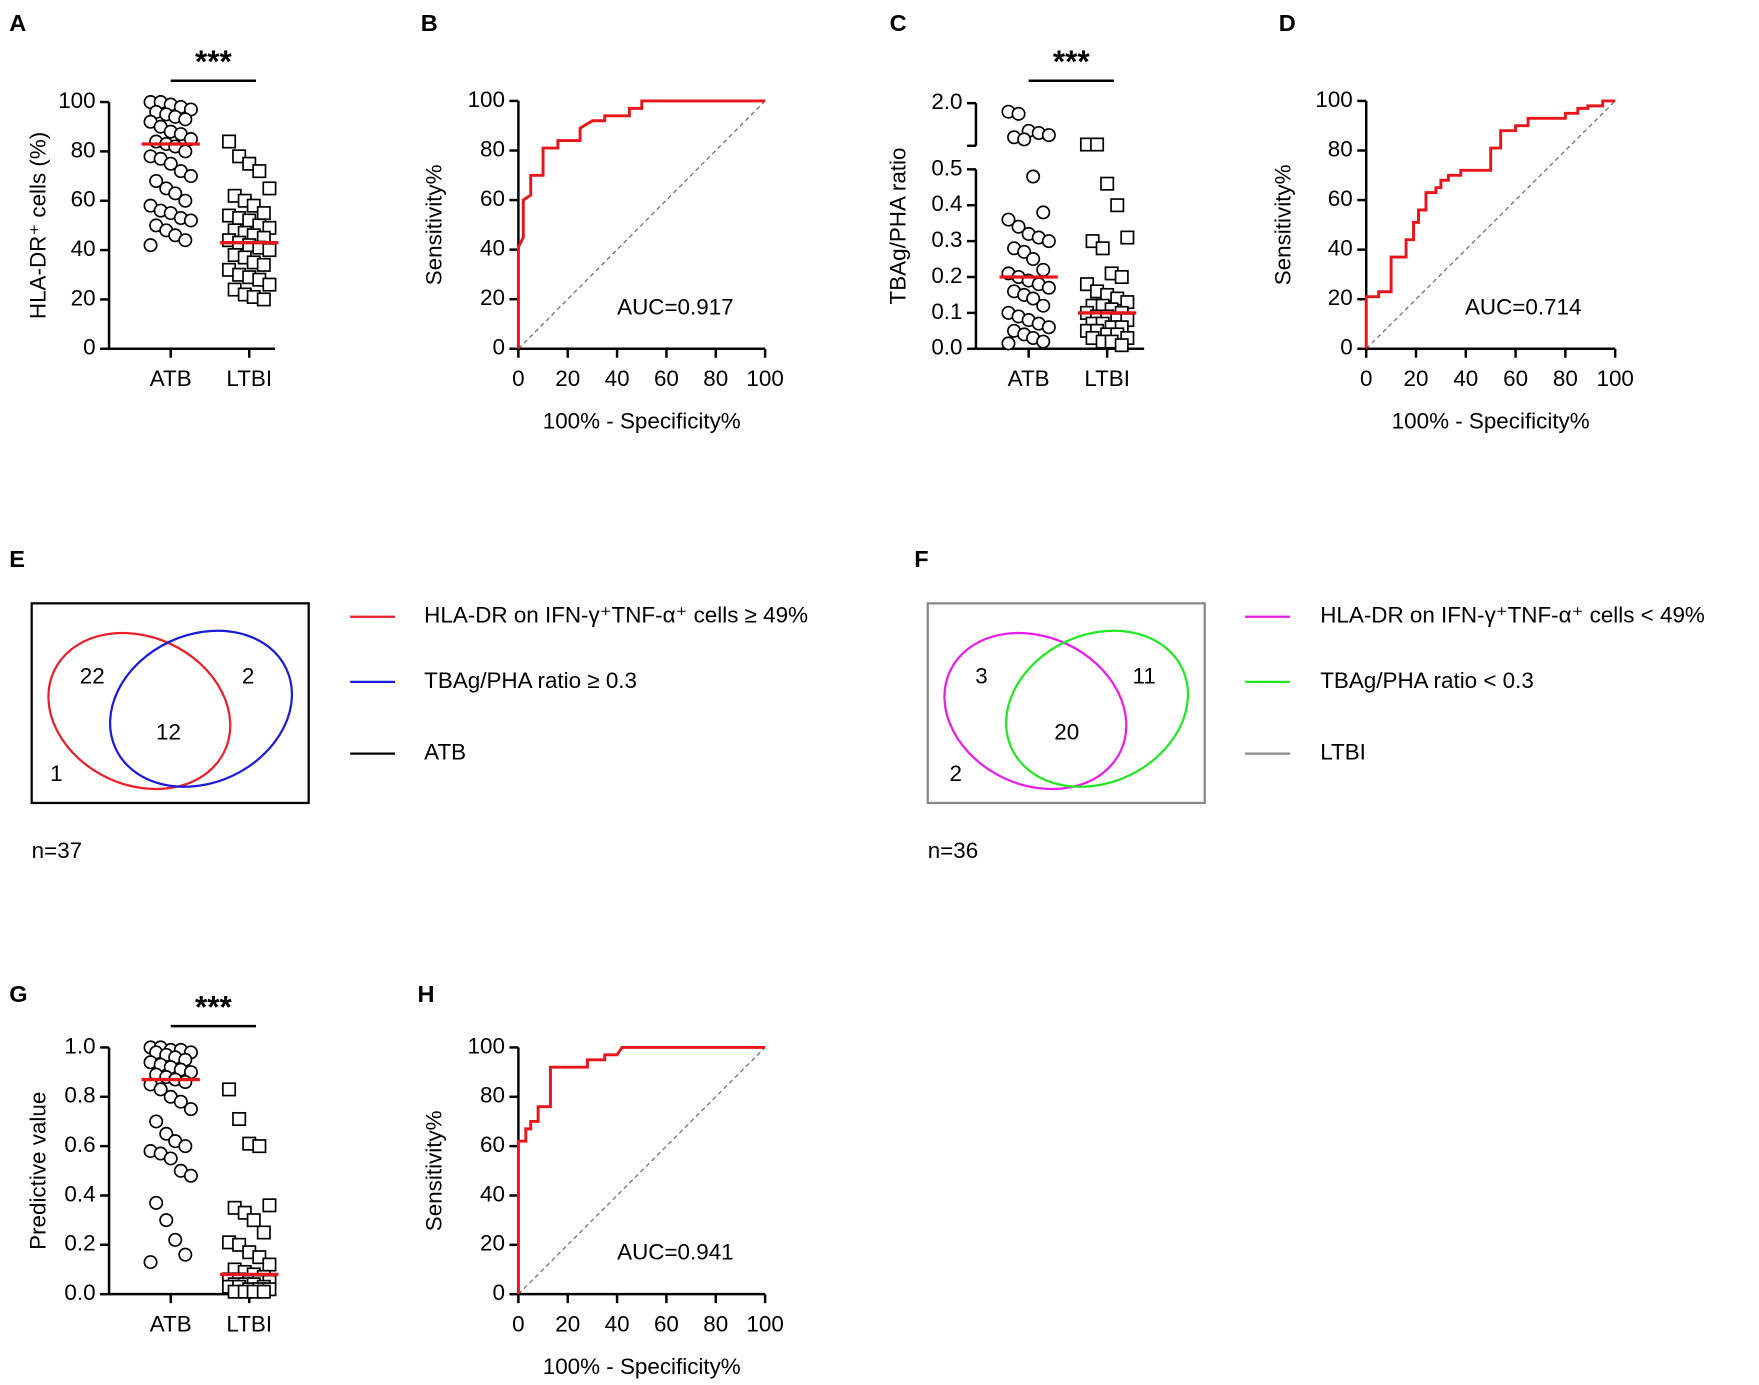 This screenshot has width=1759, height=1385. Describe the element at coordinates (946, 311) in the screenshot. I see `y-tick-label: 0.1` at that location.